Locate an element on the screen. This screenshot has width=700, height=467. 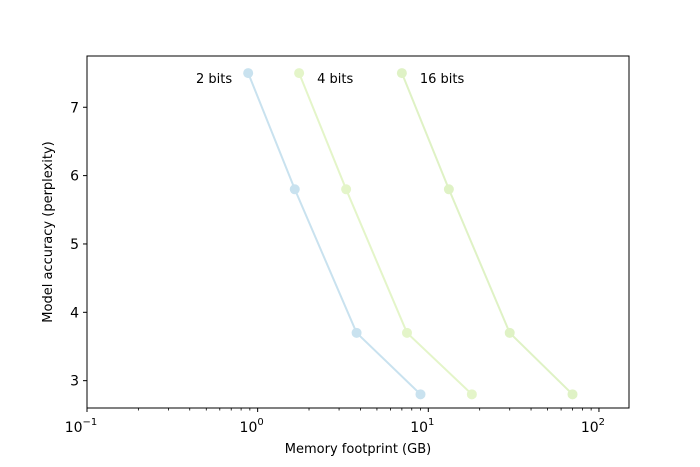
y-tick-label: 5 is located at coordinates (74, 245).